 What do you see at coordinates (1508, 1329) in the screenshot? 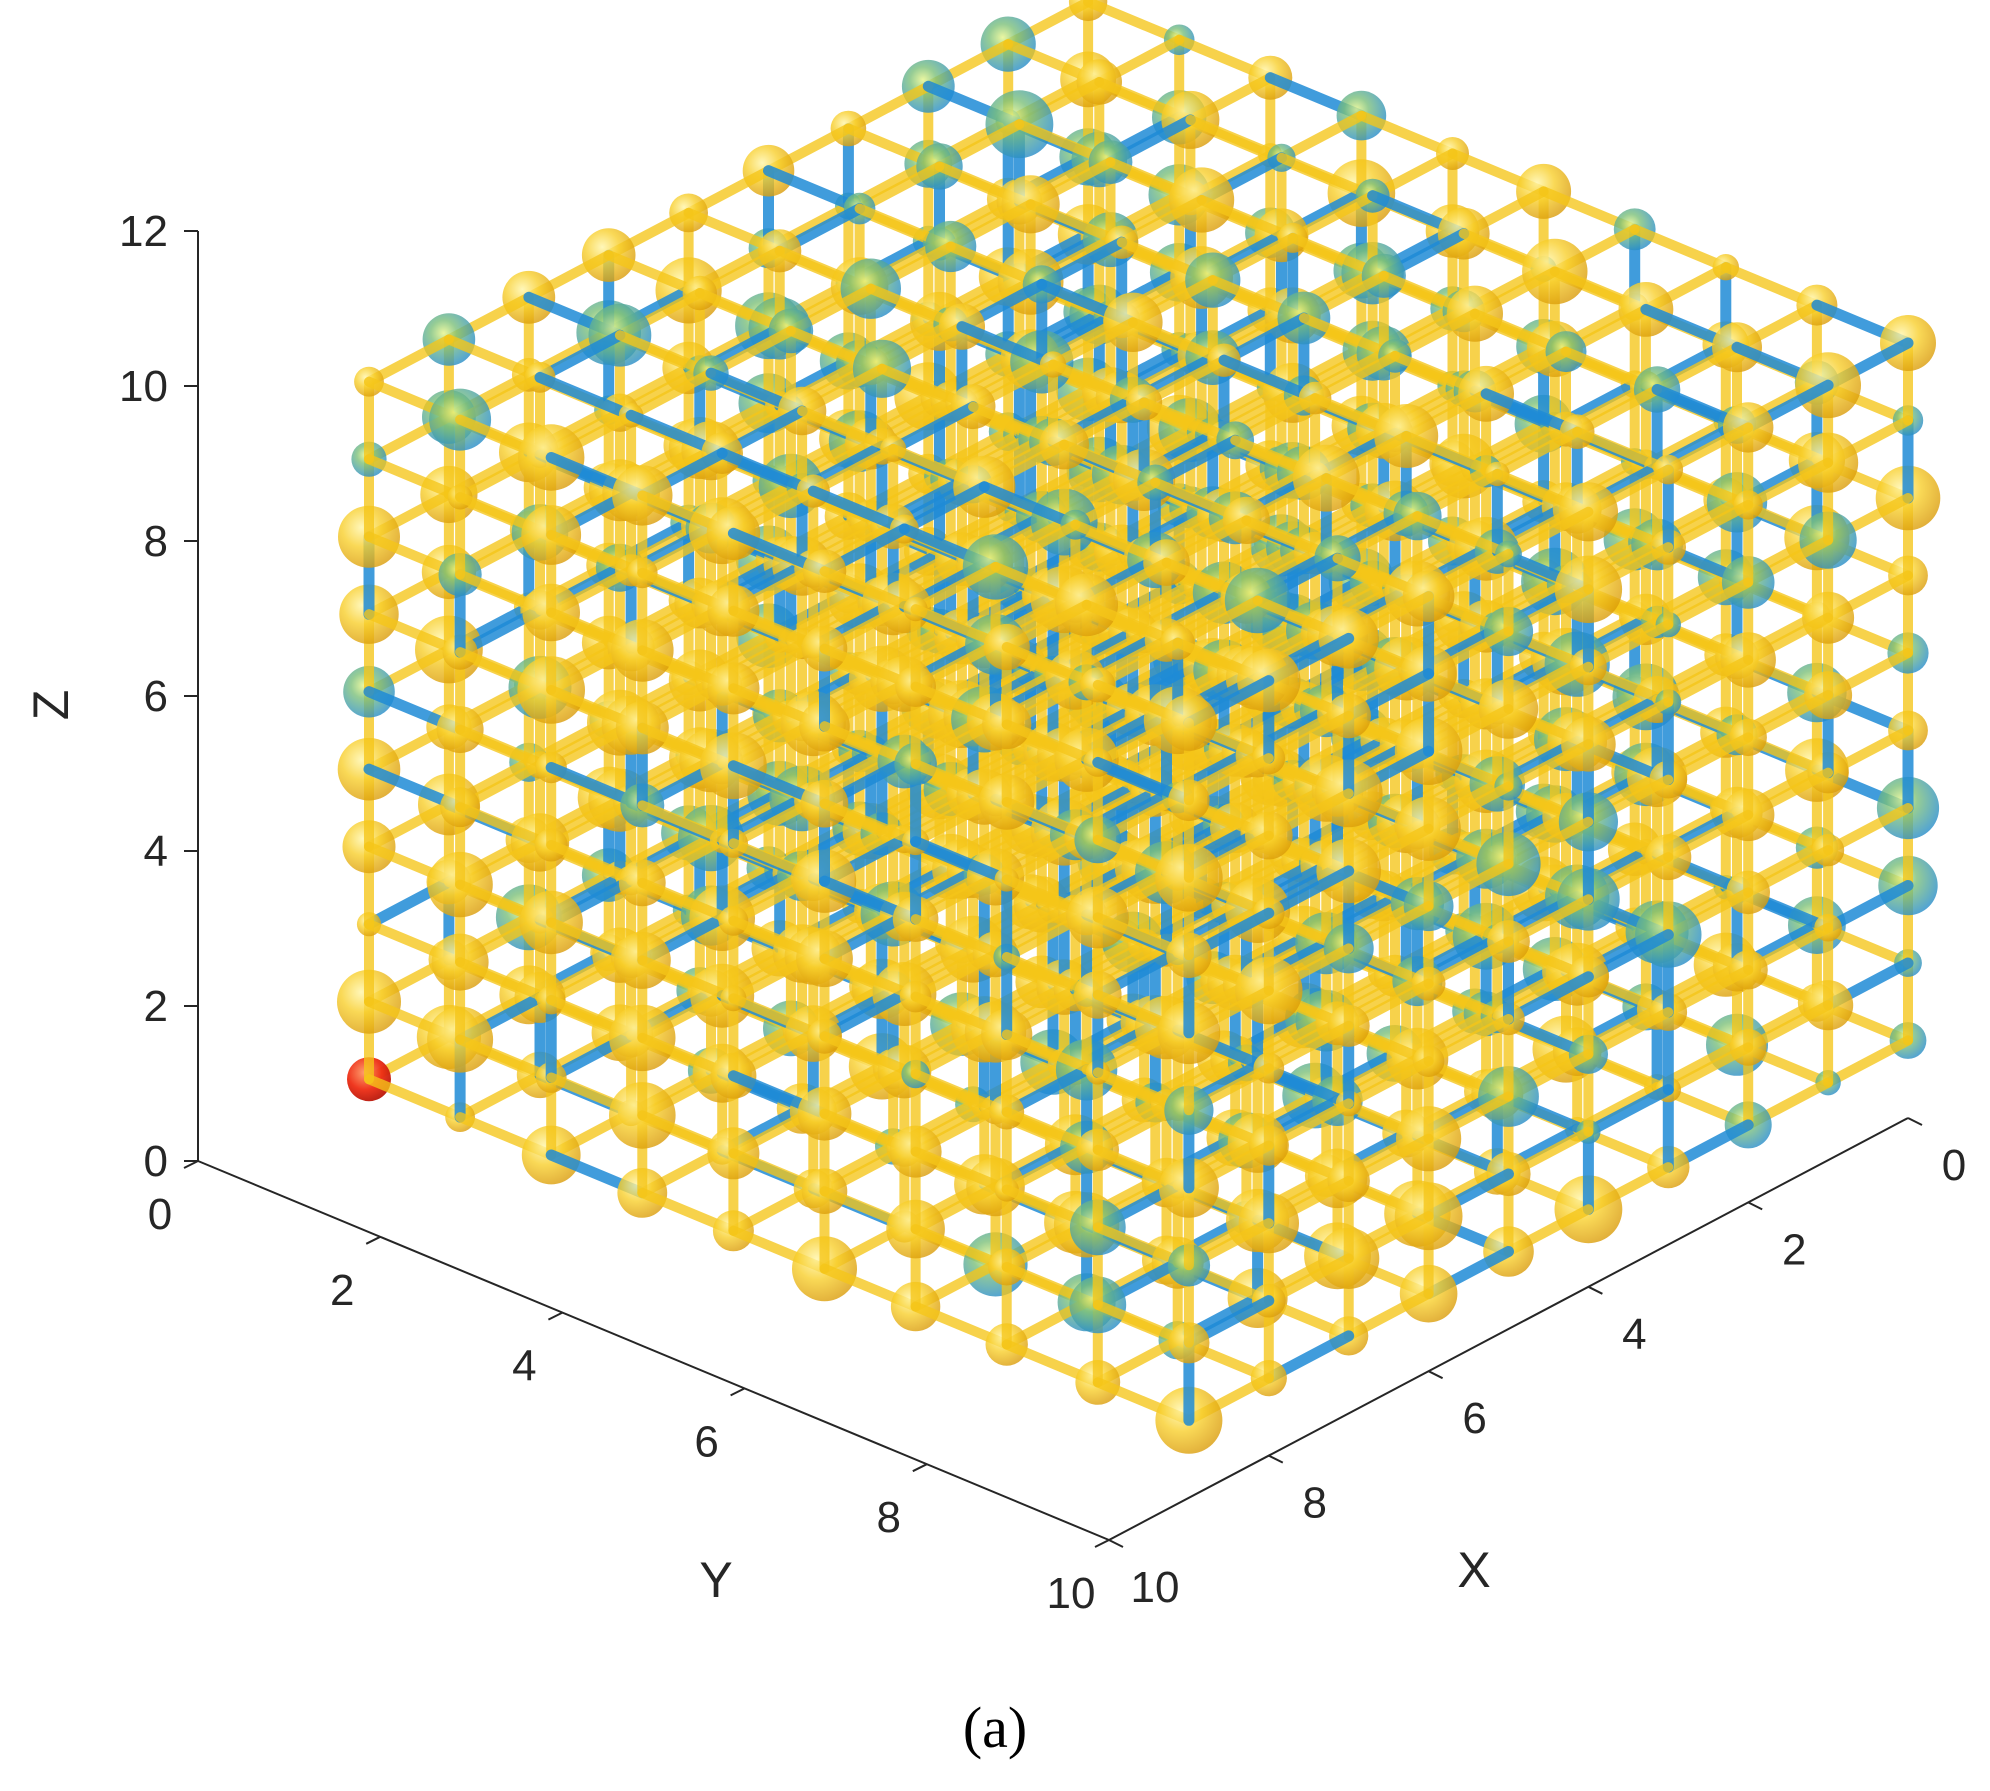
I see `x-axis-line` at bounding box center [1508, 1329].